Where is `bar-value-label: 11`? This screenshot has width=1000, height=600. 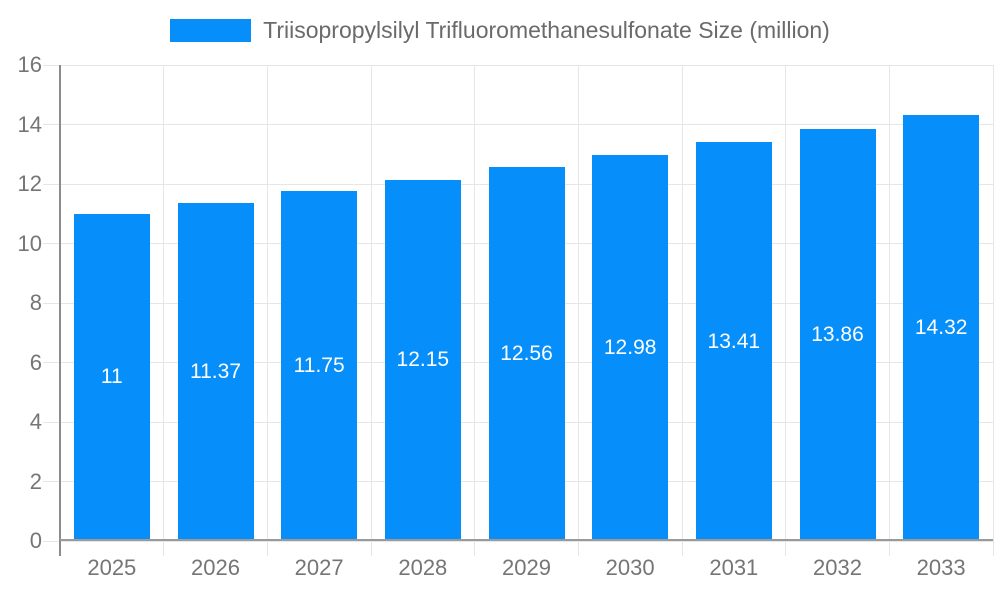
bar-value-label: 11 is located at coordinates (111, 377).